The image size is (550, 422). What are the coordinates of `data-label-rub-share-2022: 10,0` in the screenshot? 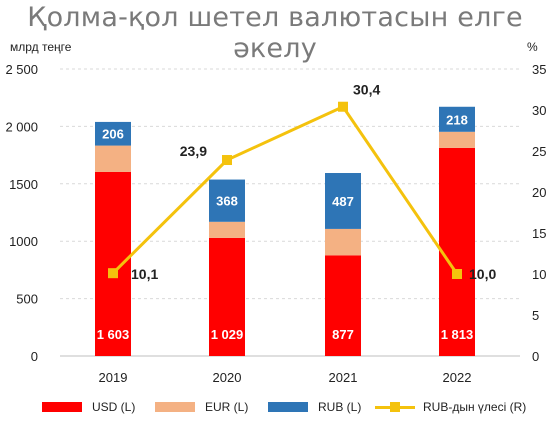 It's located at (482, 274).